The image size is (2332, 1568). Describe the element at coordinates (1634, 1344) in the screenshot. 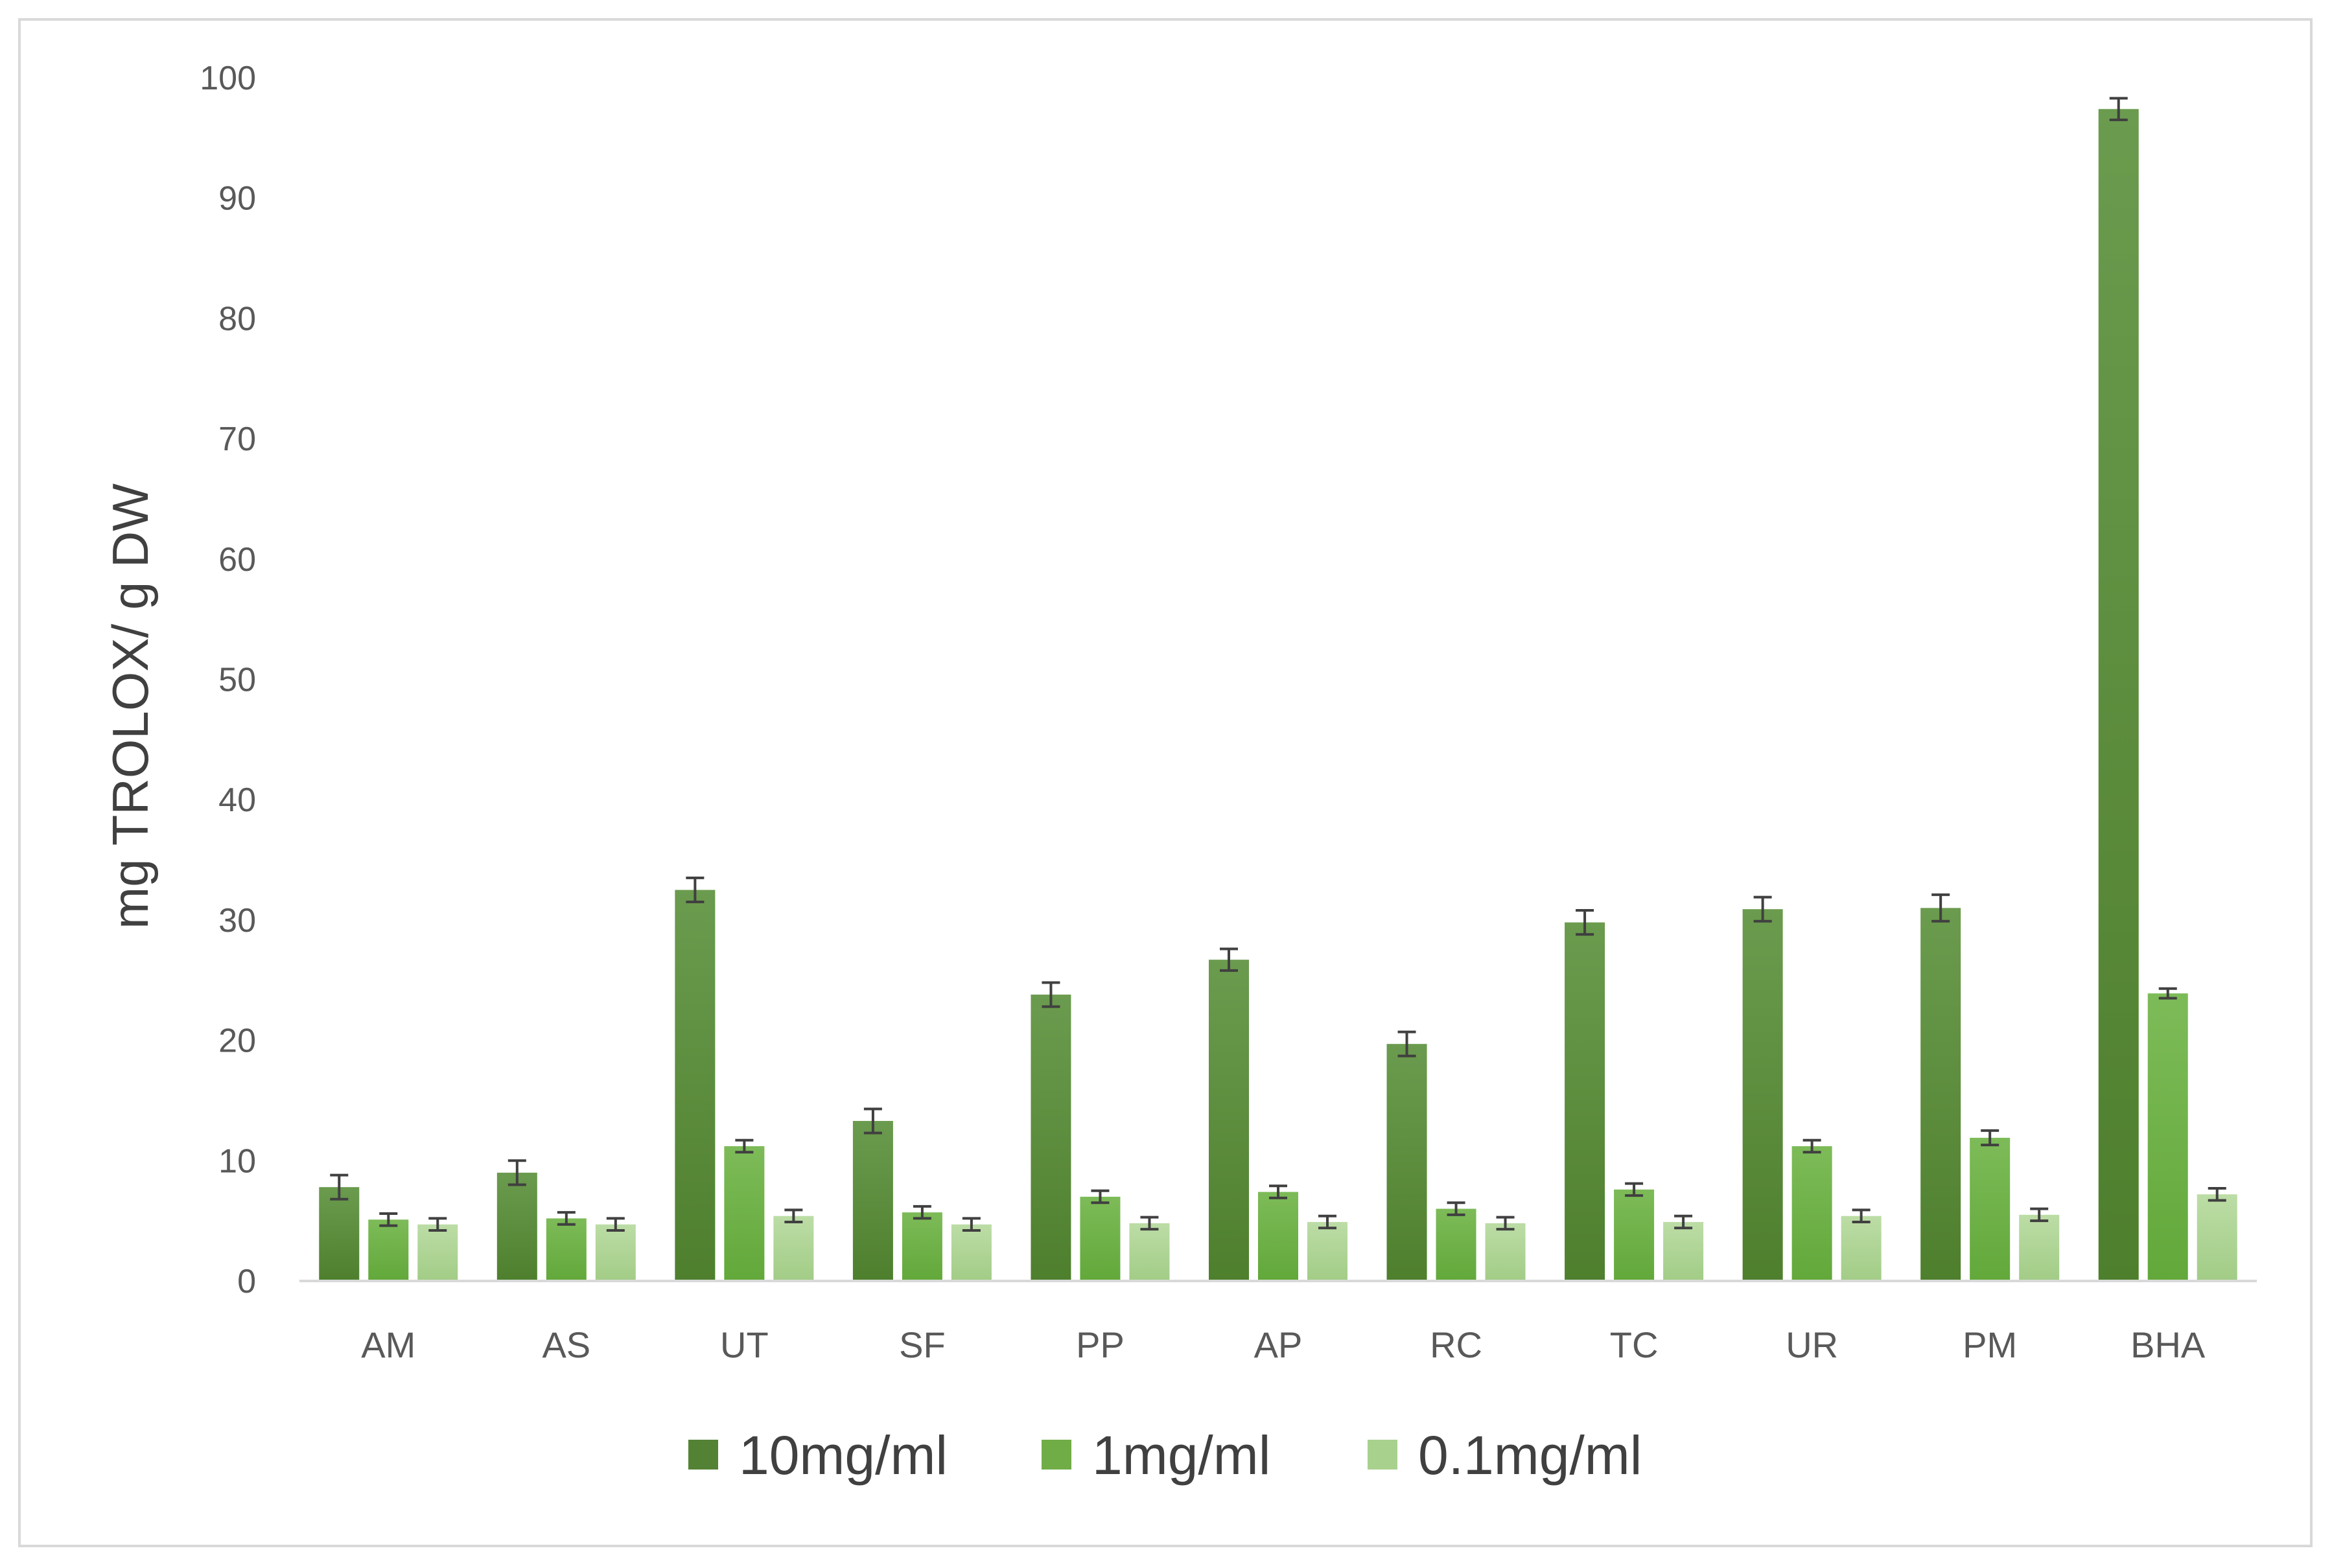

I see `x-tick-label-tc: TC` at that location.